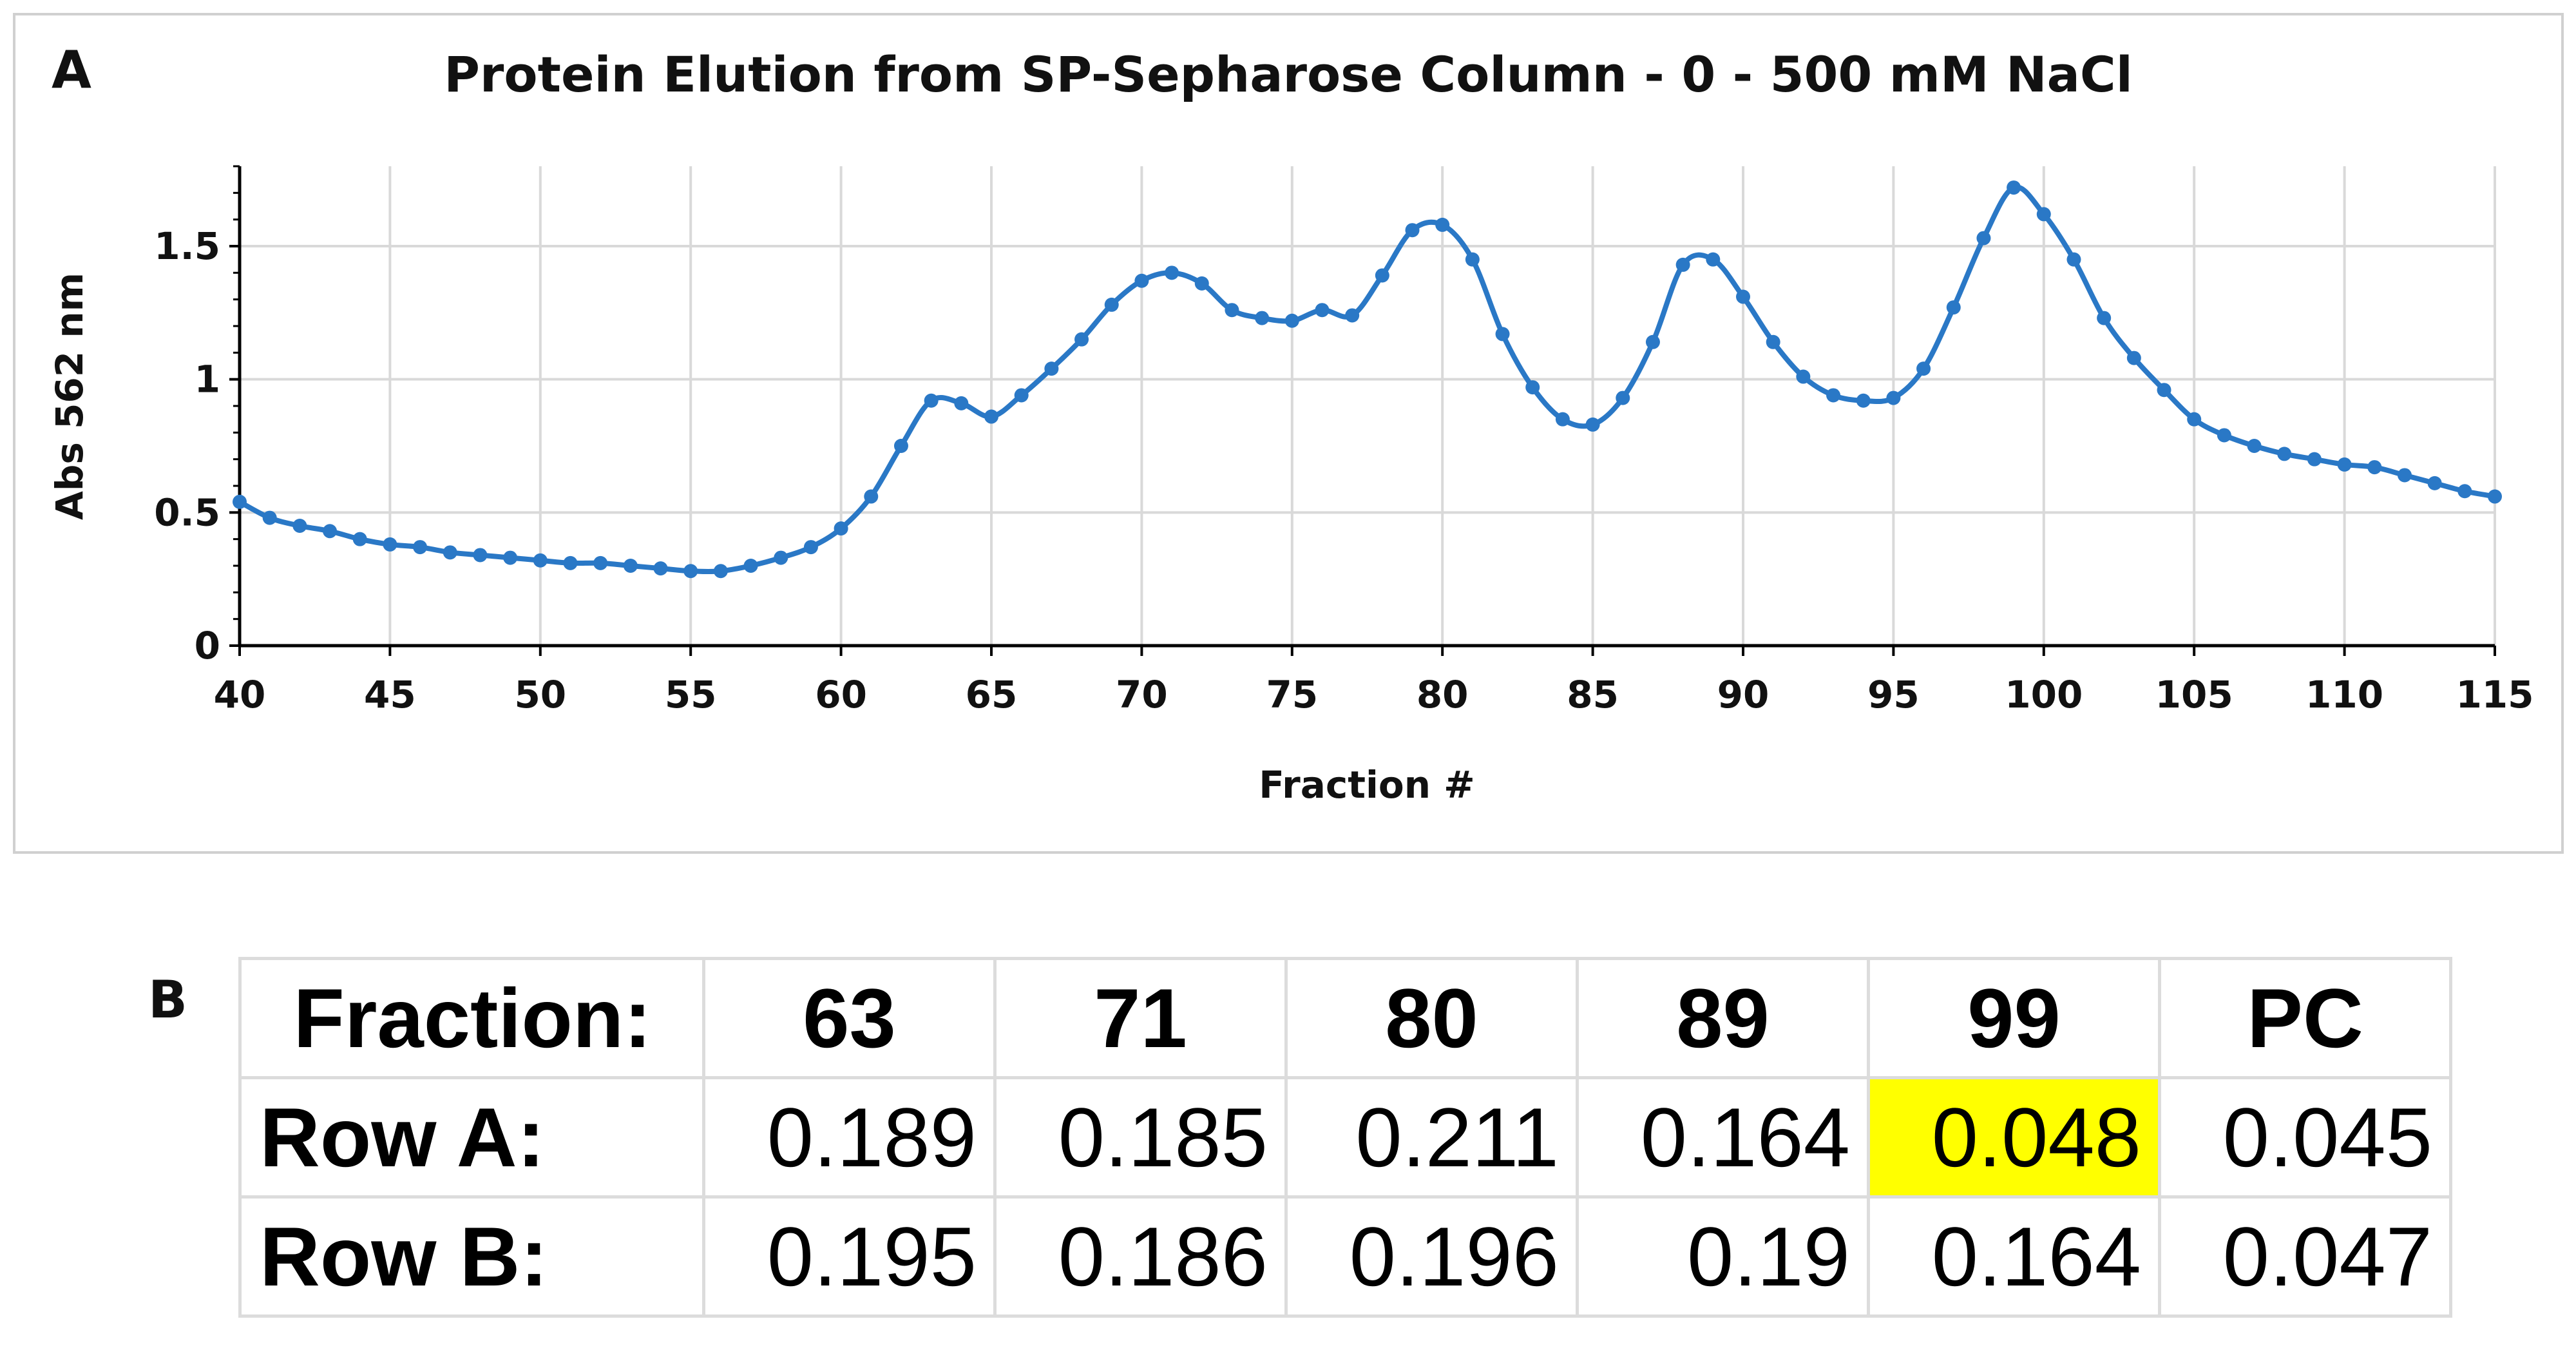 The image size is (2576, 1348). What do you see at coordinates (1367, 785) in the screenshot?
I see `x-axis-label: Fraction #` at bounding box center [1367, 785].